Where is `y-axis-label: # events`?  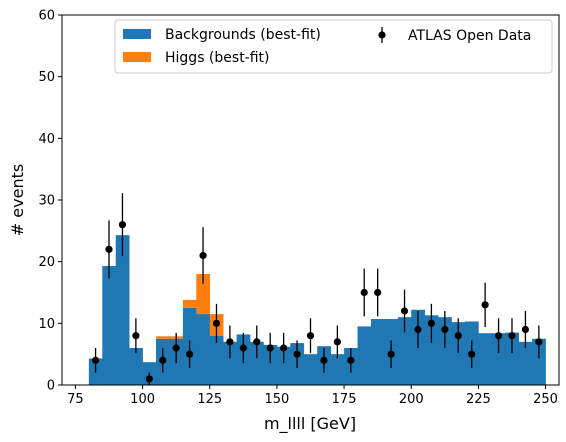
y-axis-label: # events is located at coordinates (17, 200).